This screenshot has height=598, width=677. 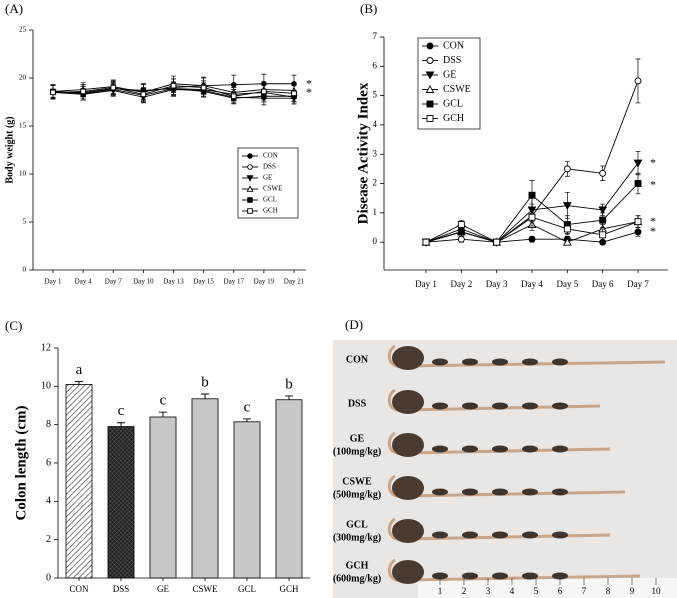 I want to click on y-tick-label: 8, so click(x=48, y=424).